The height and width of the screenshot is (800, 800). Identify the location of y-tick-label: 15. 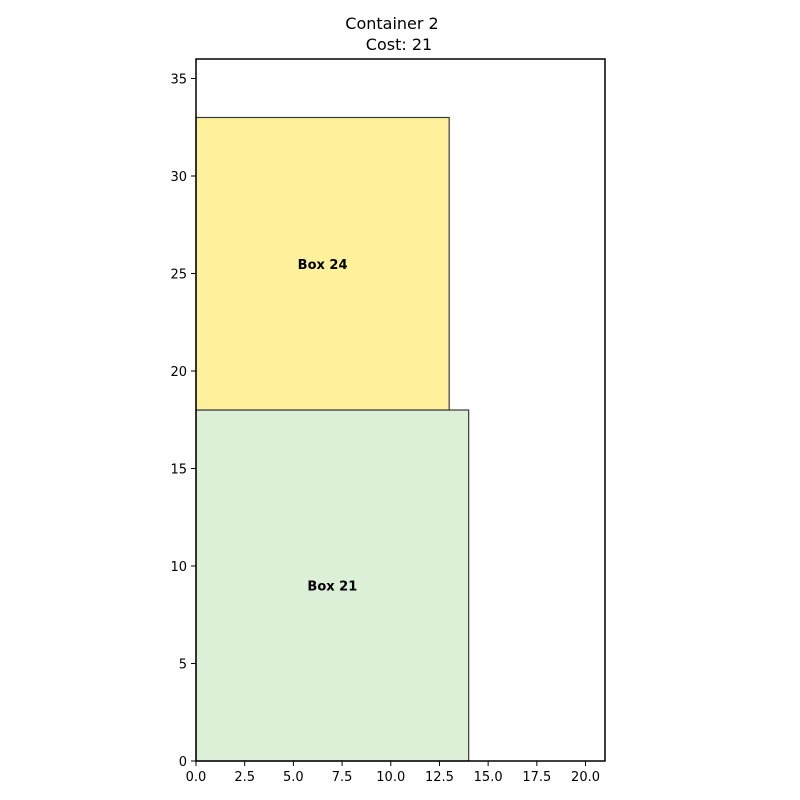
(178, 470).